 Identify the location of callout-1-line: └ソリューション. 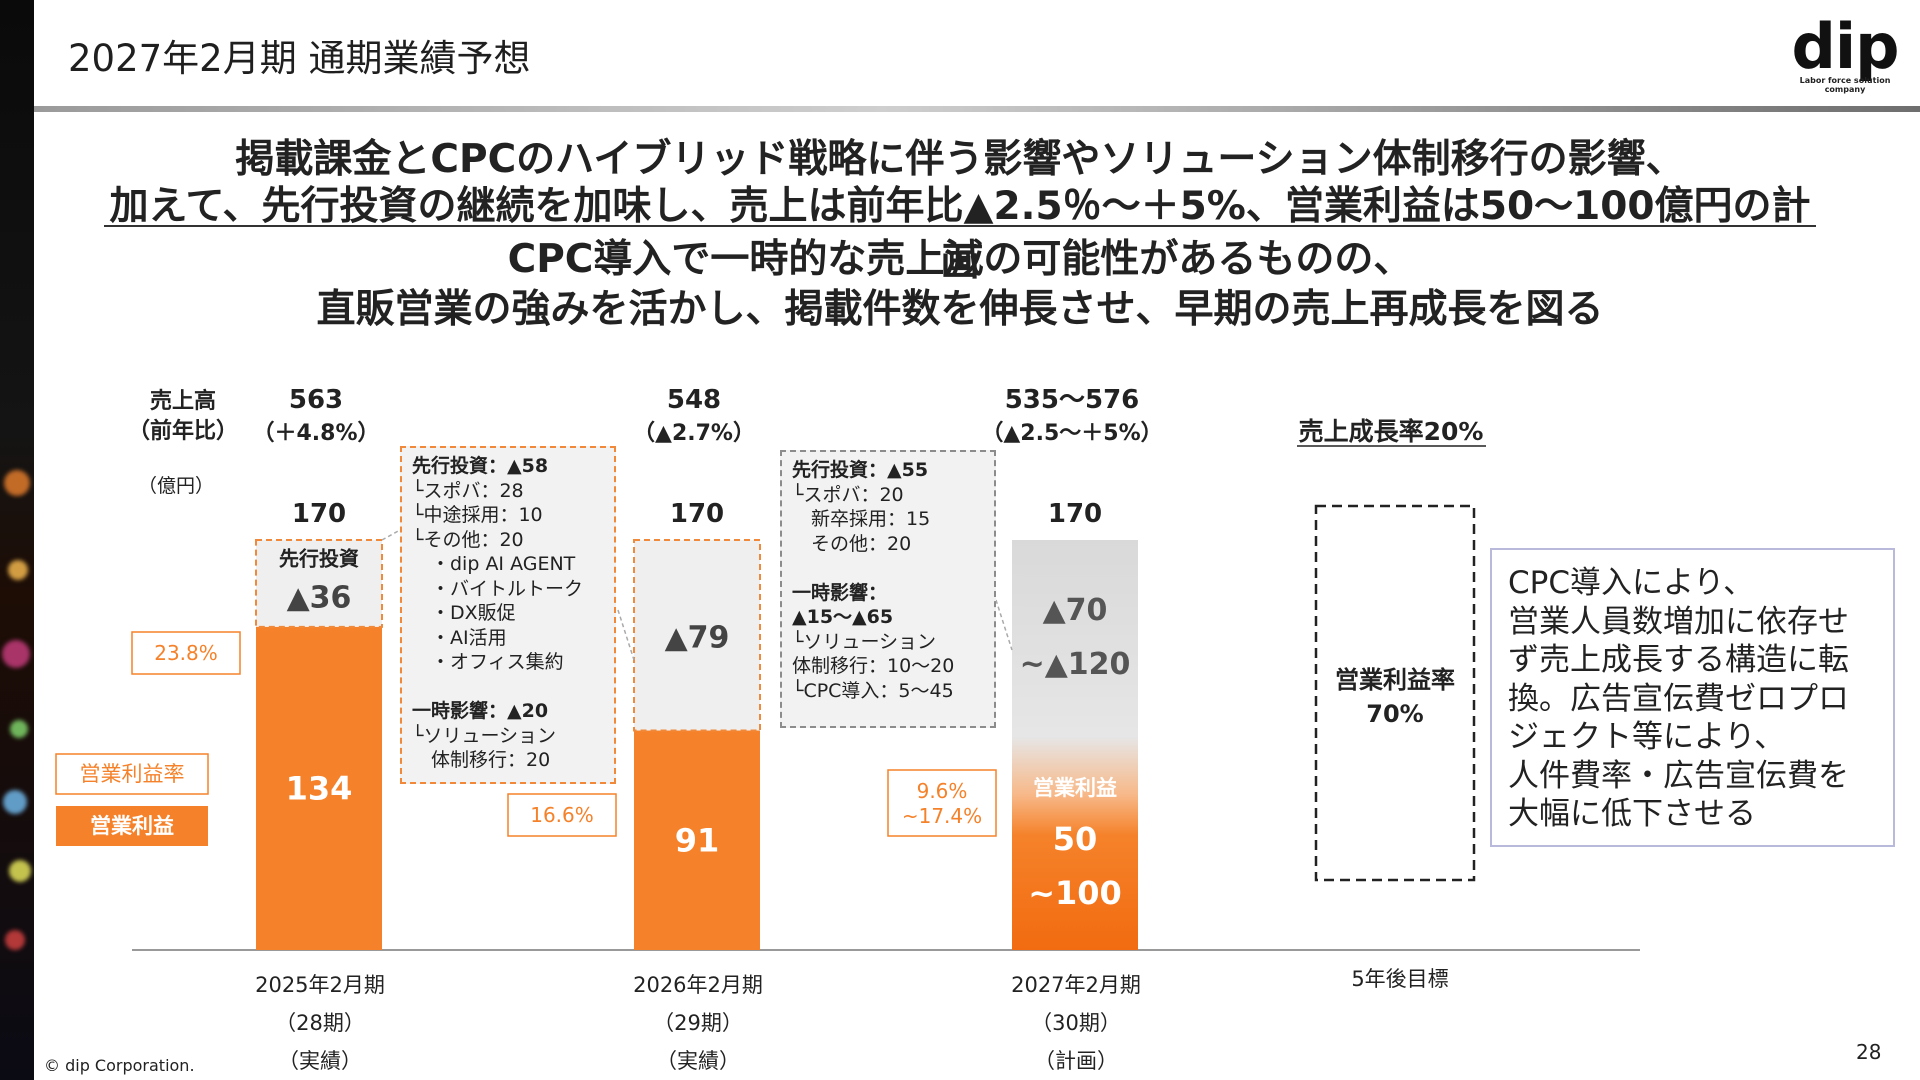
(484, 735).